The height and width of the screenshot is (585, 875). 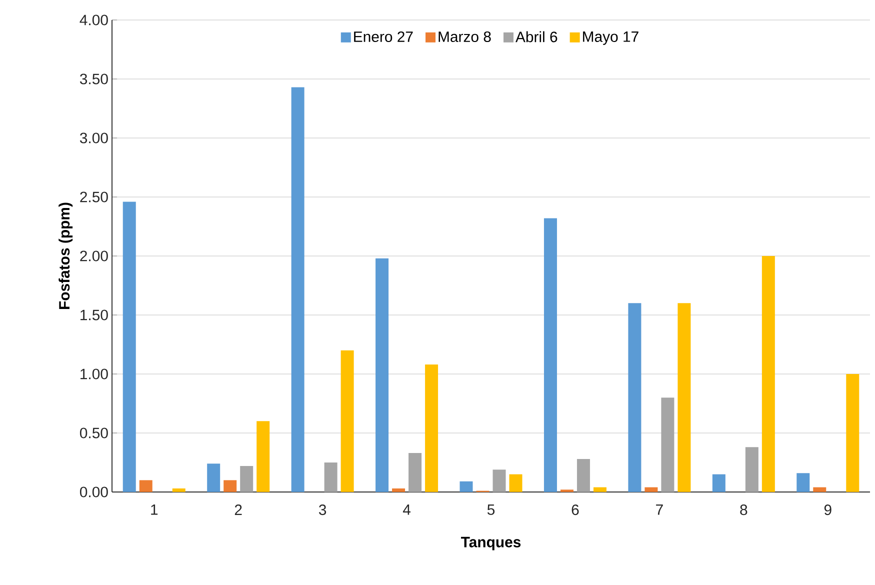 What do you see at coordinates (94, 138) in the screenshot?
I see `y-tick-label: 3.00` at bounding box center [94, 138].